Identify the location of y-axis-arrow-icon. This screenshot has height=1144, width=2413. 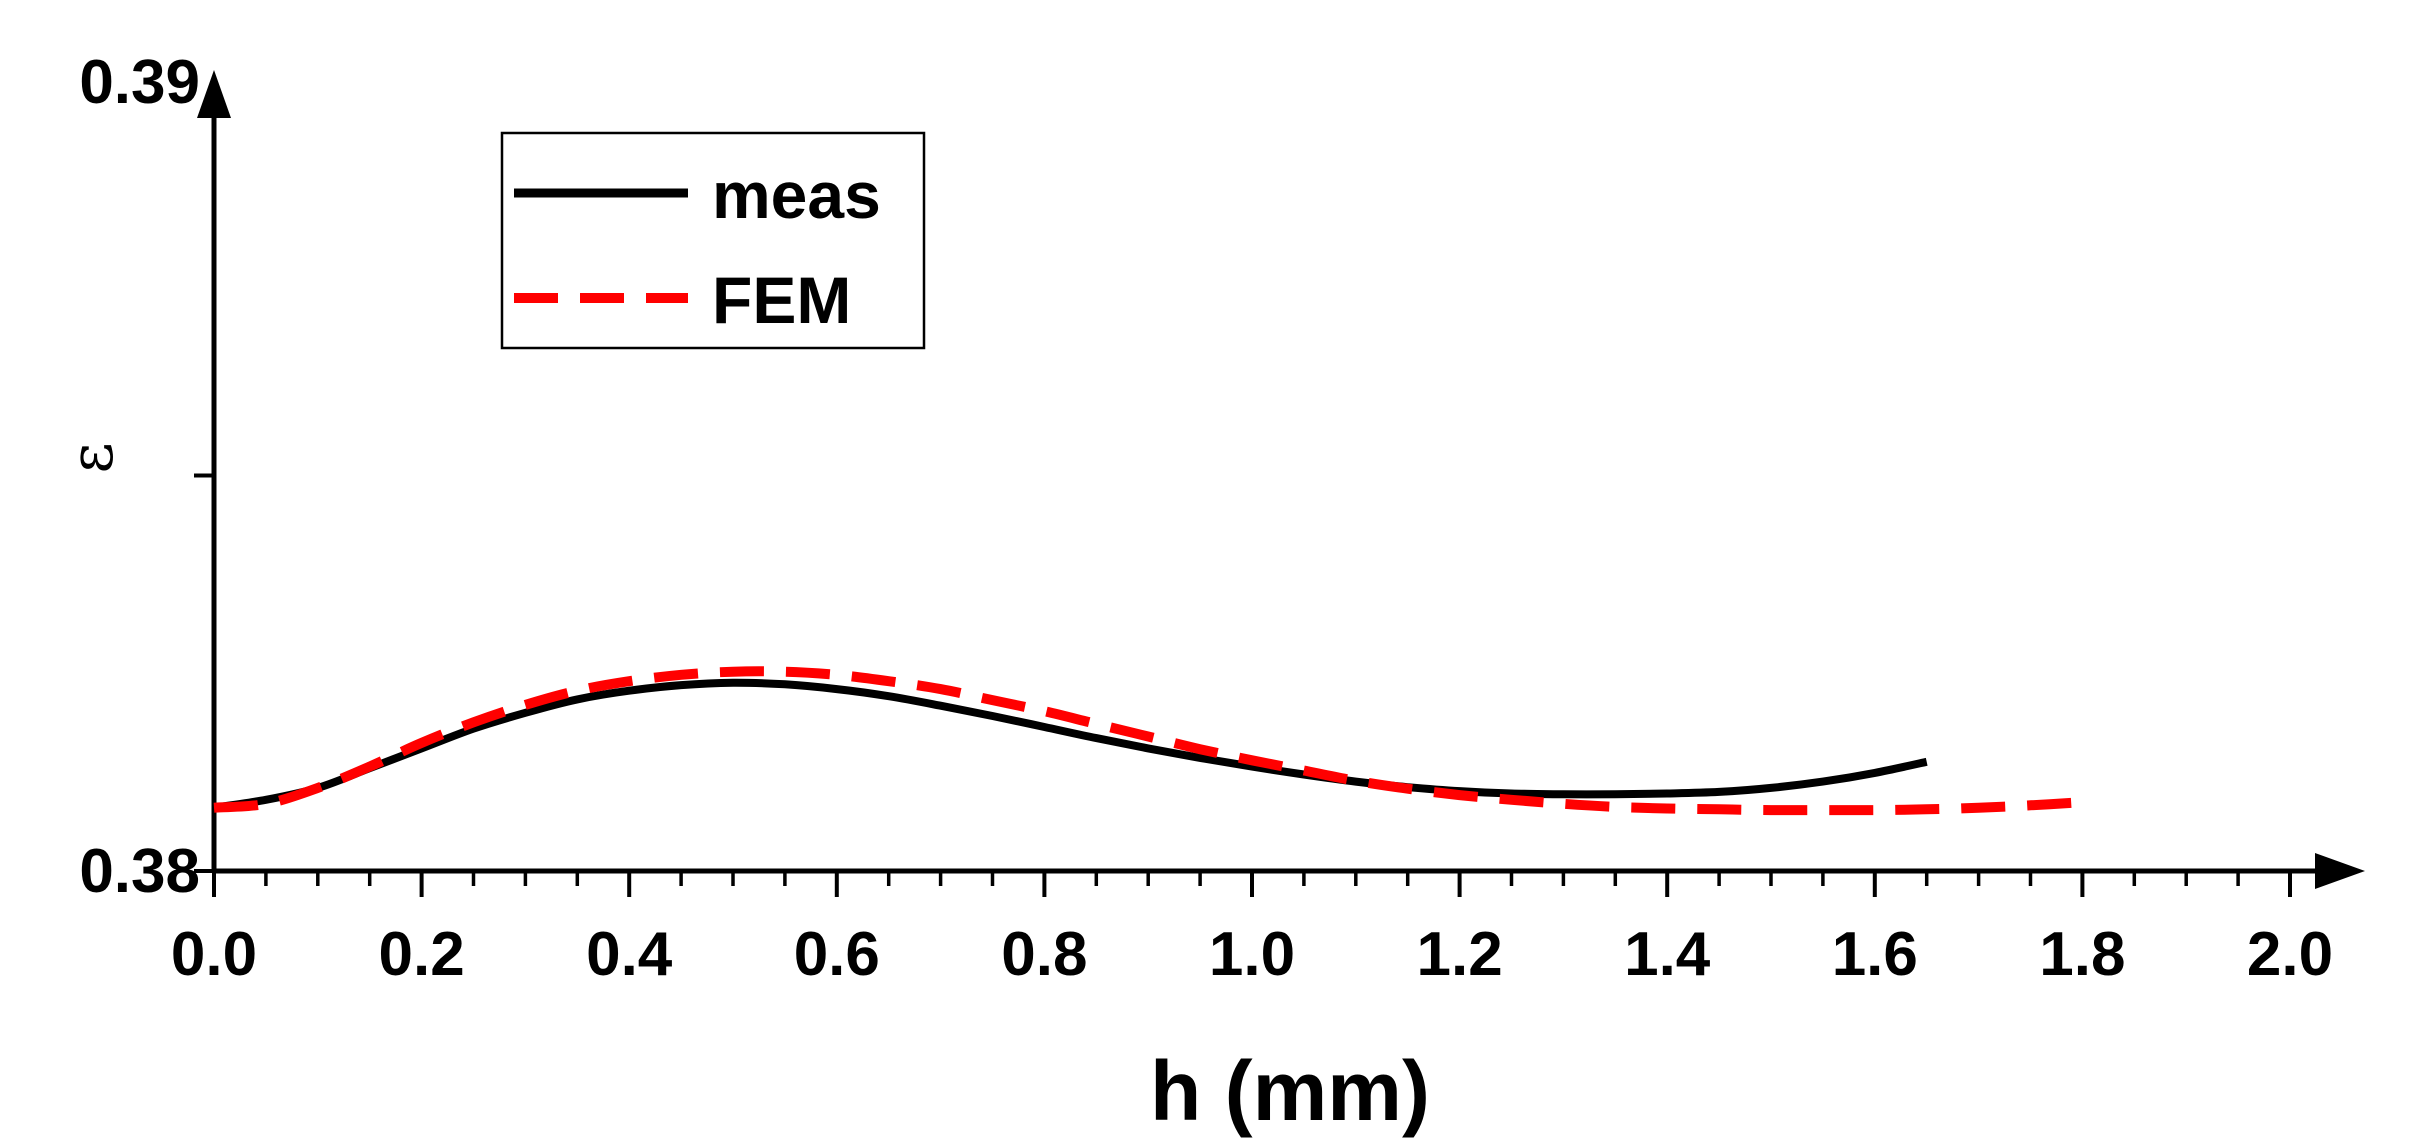
(214, 94).